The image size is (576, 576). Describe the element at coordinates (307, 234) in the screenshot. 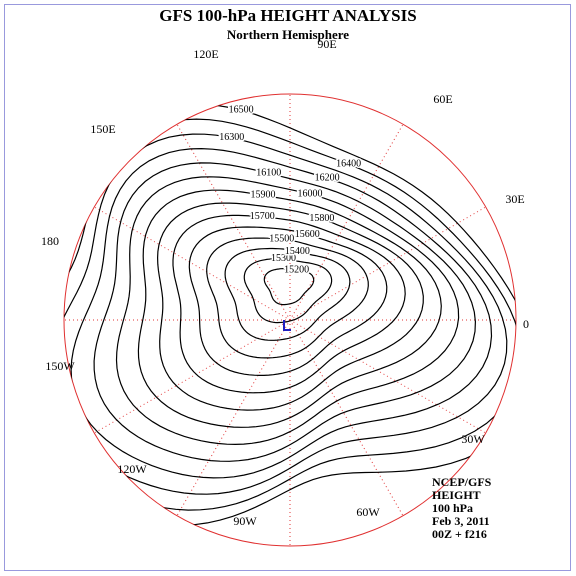

I see `contour-label: 15600` at that location.